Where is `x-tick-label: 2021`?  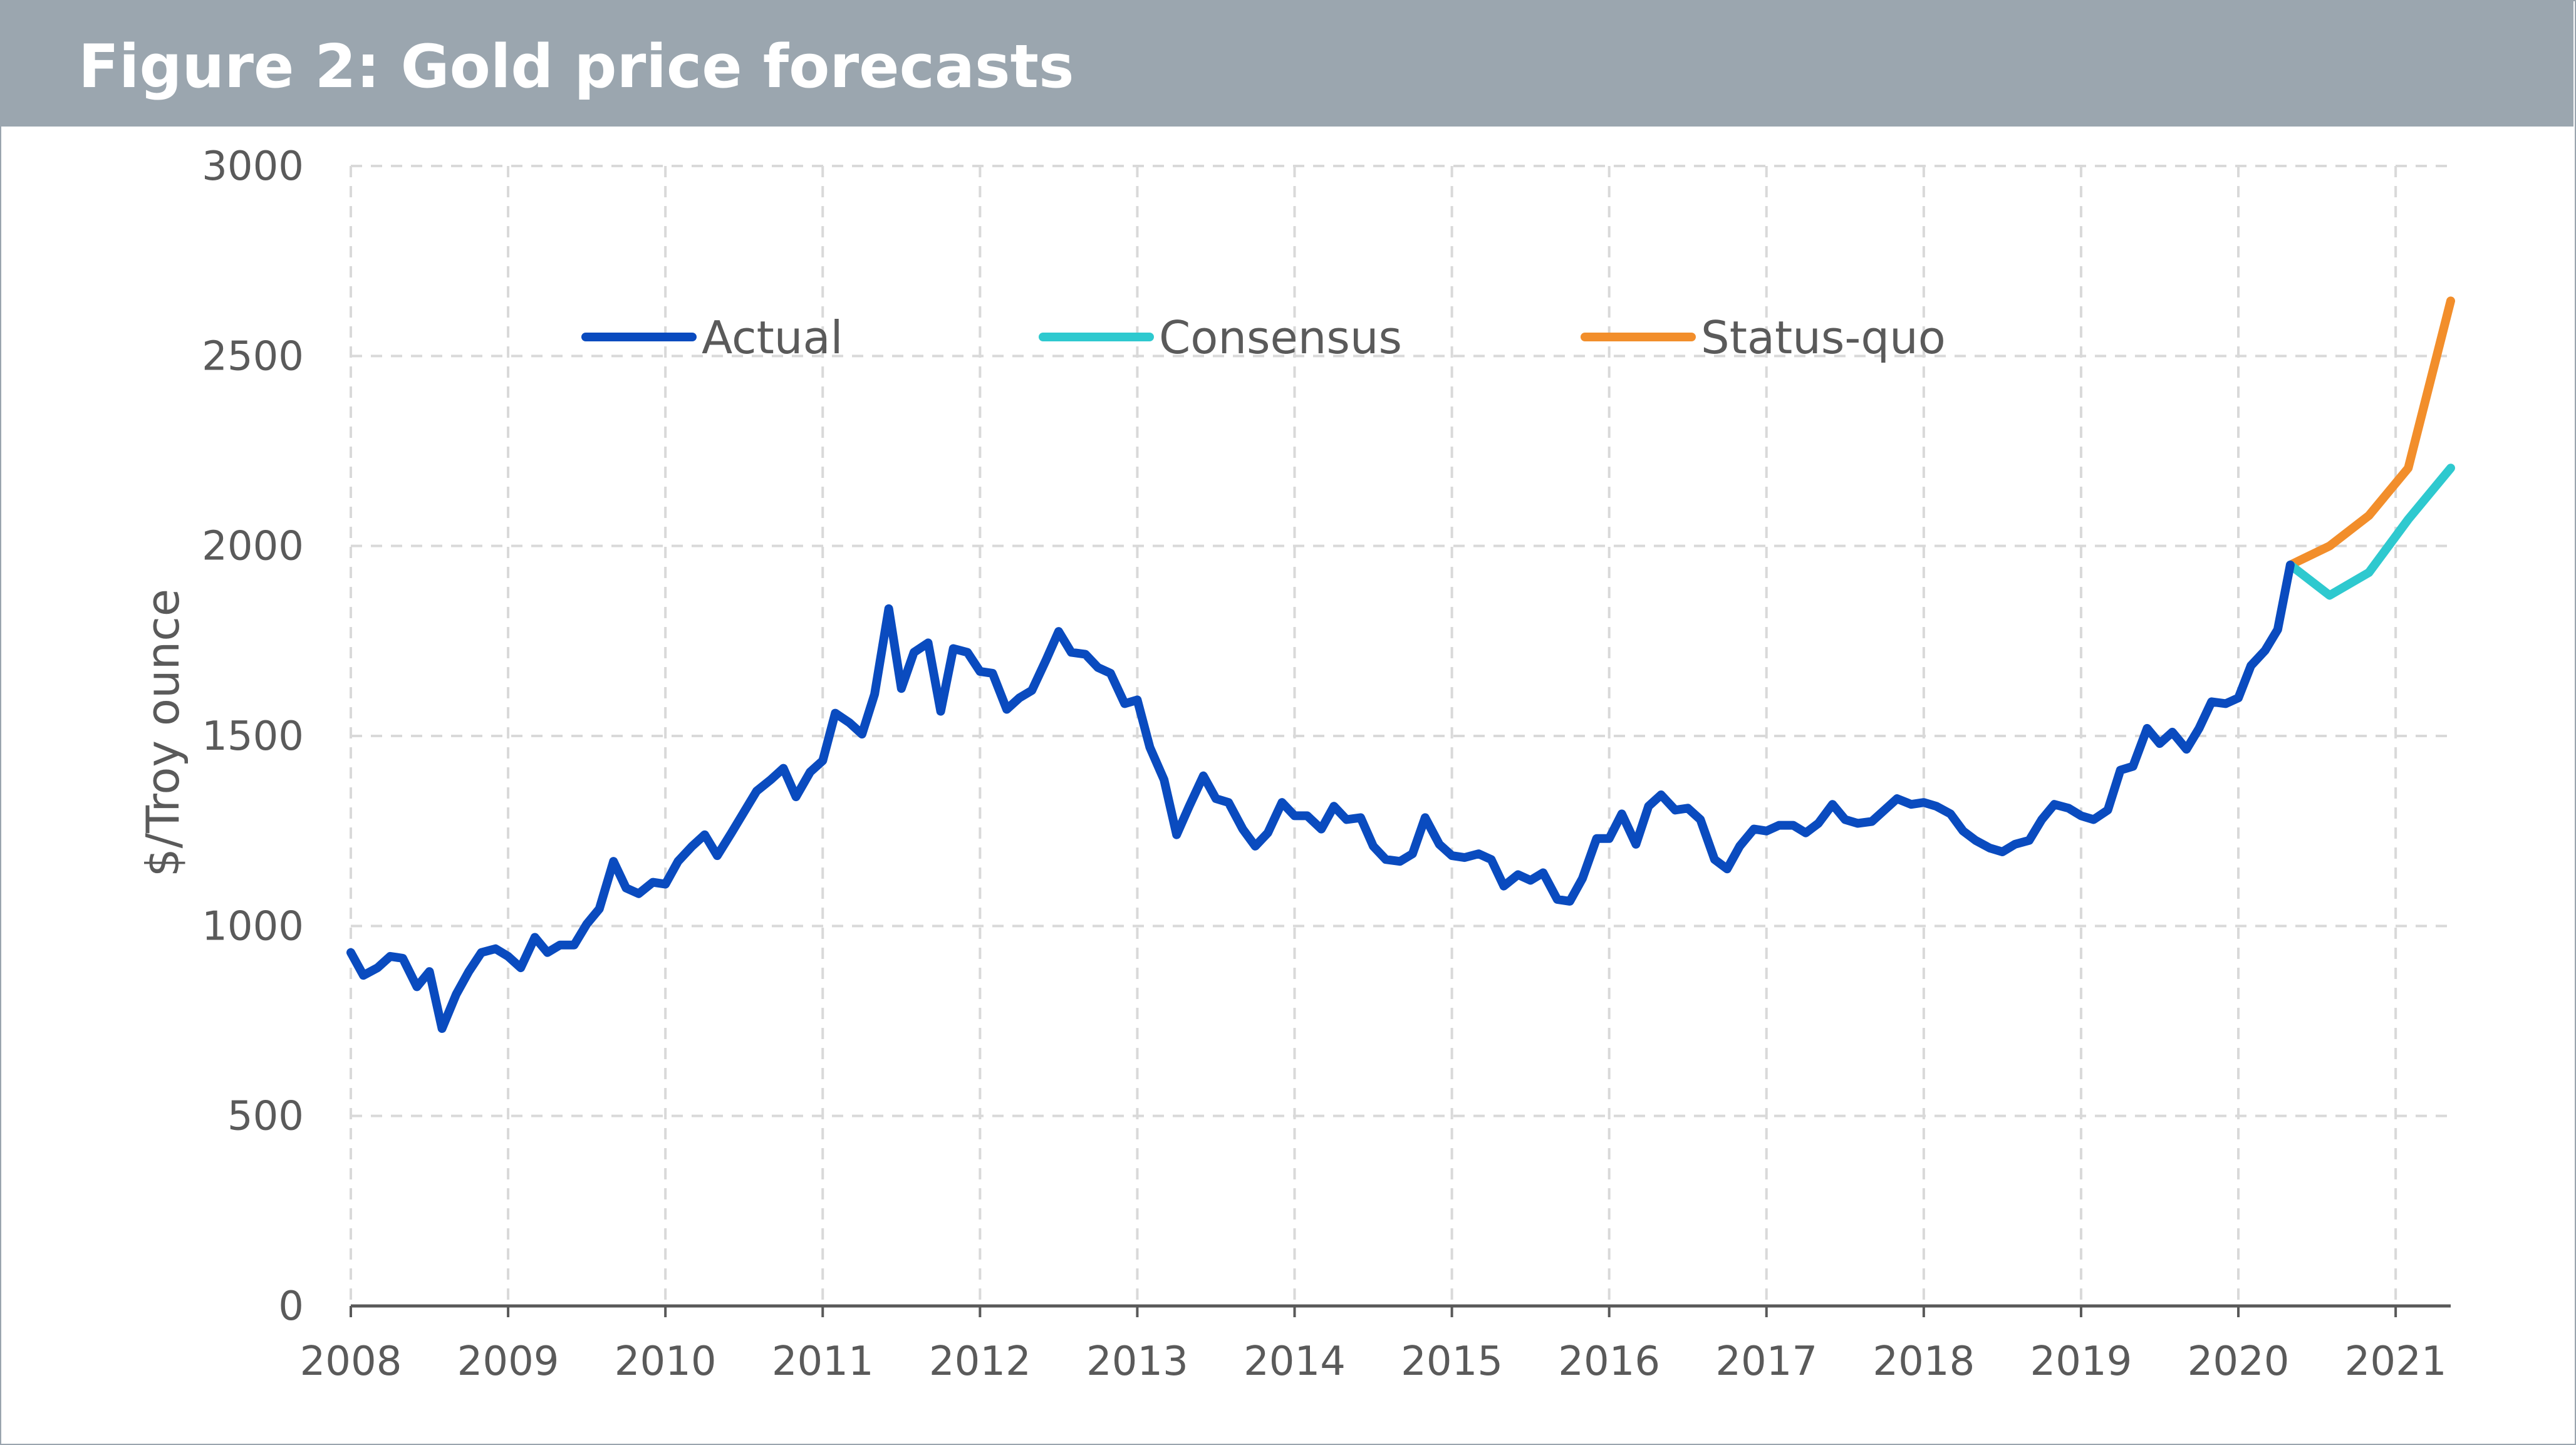 x-tick-label: 2021 is located at coordinates (2396, 1362).